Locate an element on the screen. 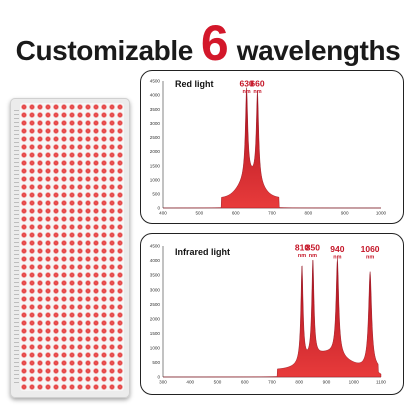 Image resolution: width=416 pixels, height=416 pixels. headline-suffix: wavelengths is located at coordinates (318, 50).